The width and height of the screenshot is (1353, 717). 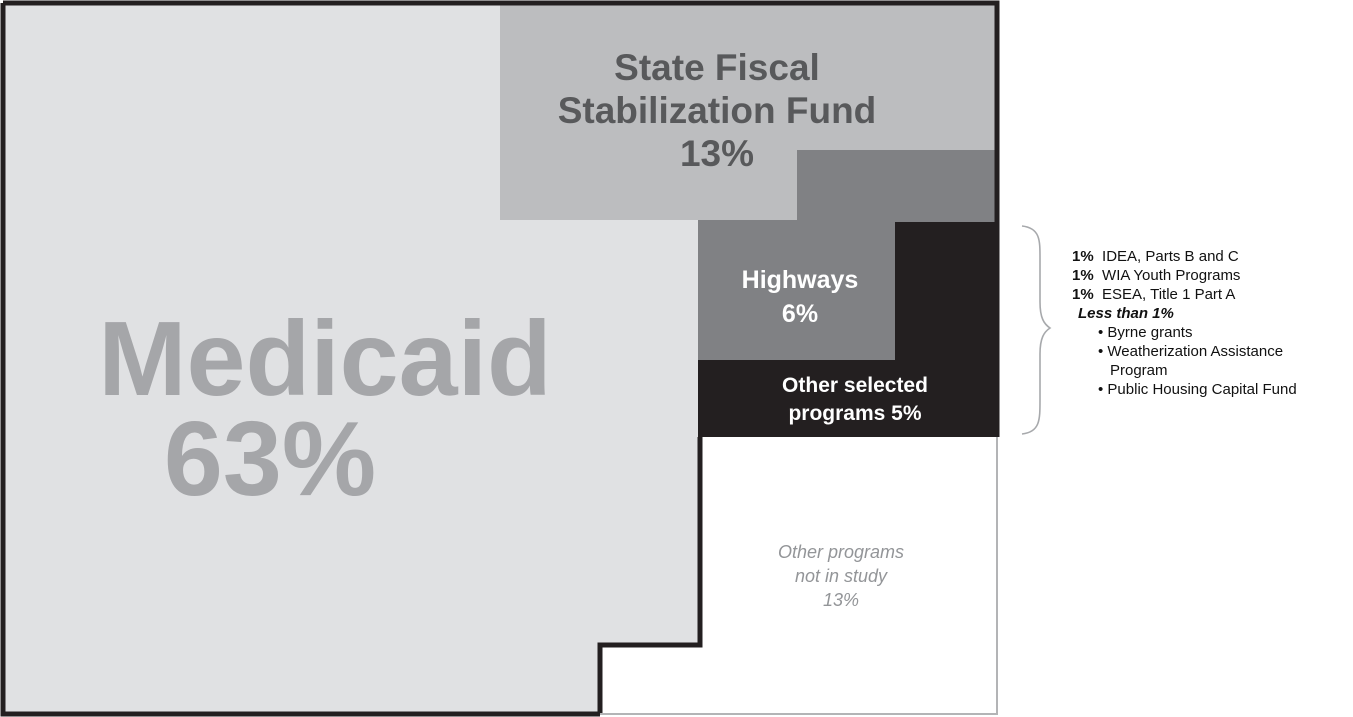 I want to click on less-than-item-label: Weatherization Assistance, so click(x=1195, y=351).